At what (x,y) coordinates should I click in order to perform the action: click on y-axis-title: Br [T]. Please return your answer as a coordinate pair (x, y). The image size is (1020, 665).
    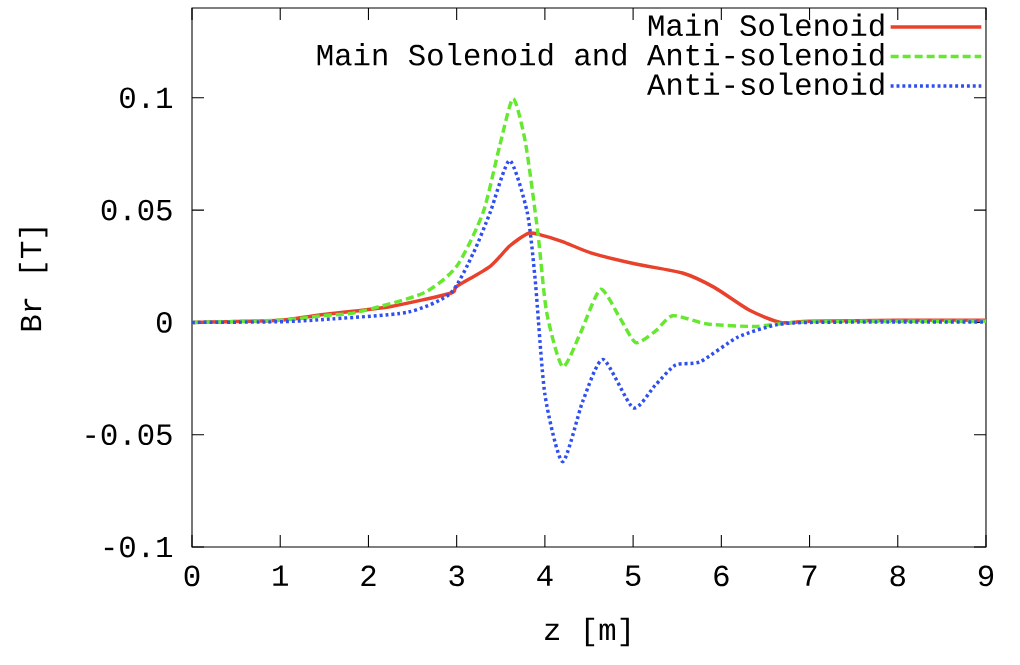
    Looking at the image, I should click on (33, 279).